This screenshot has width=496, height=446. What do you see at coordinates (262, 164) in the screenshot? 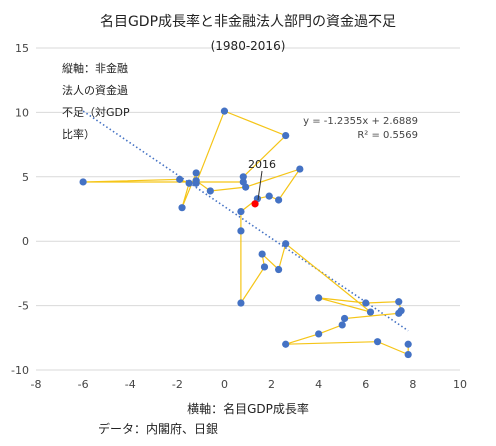
I see `point-annotation-2016: 2016` at bounding box center [262, 164].